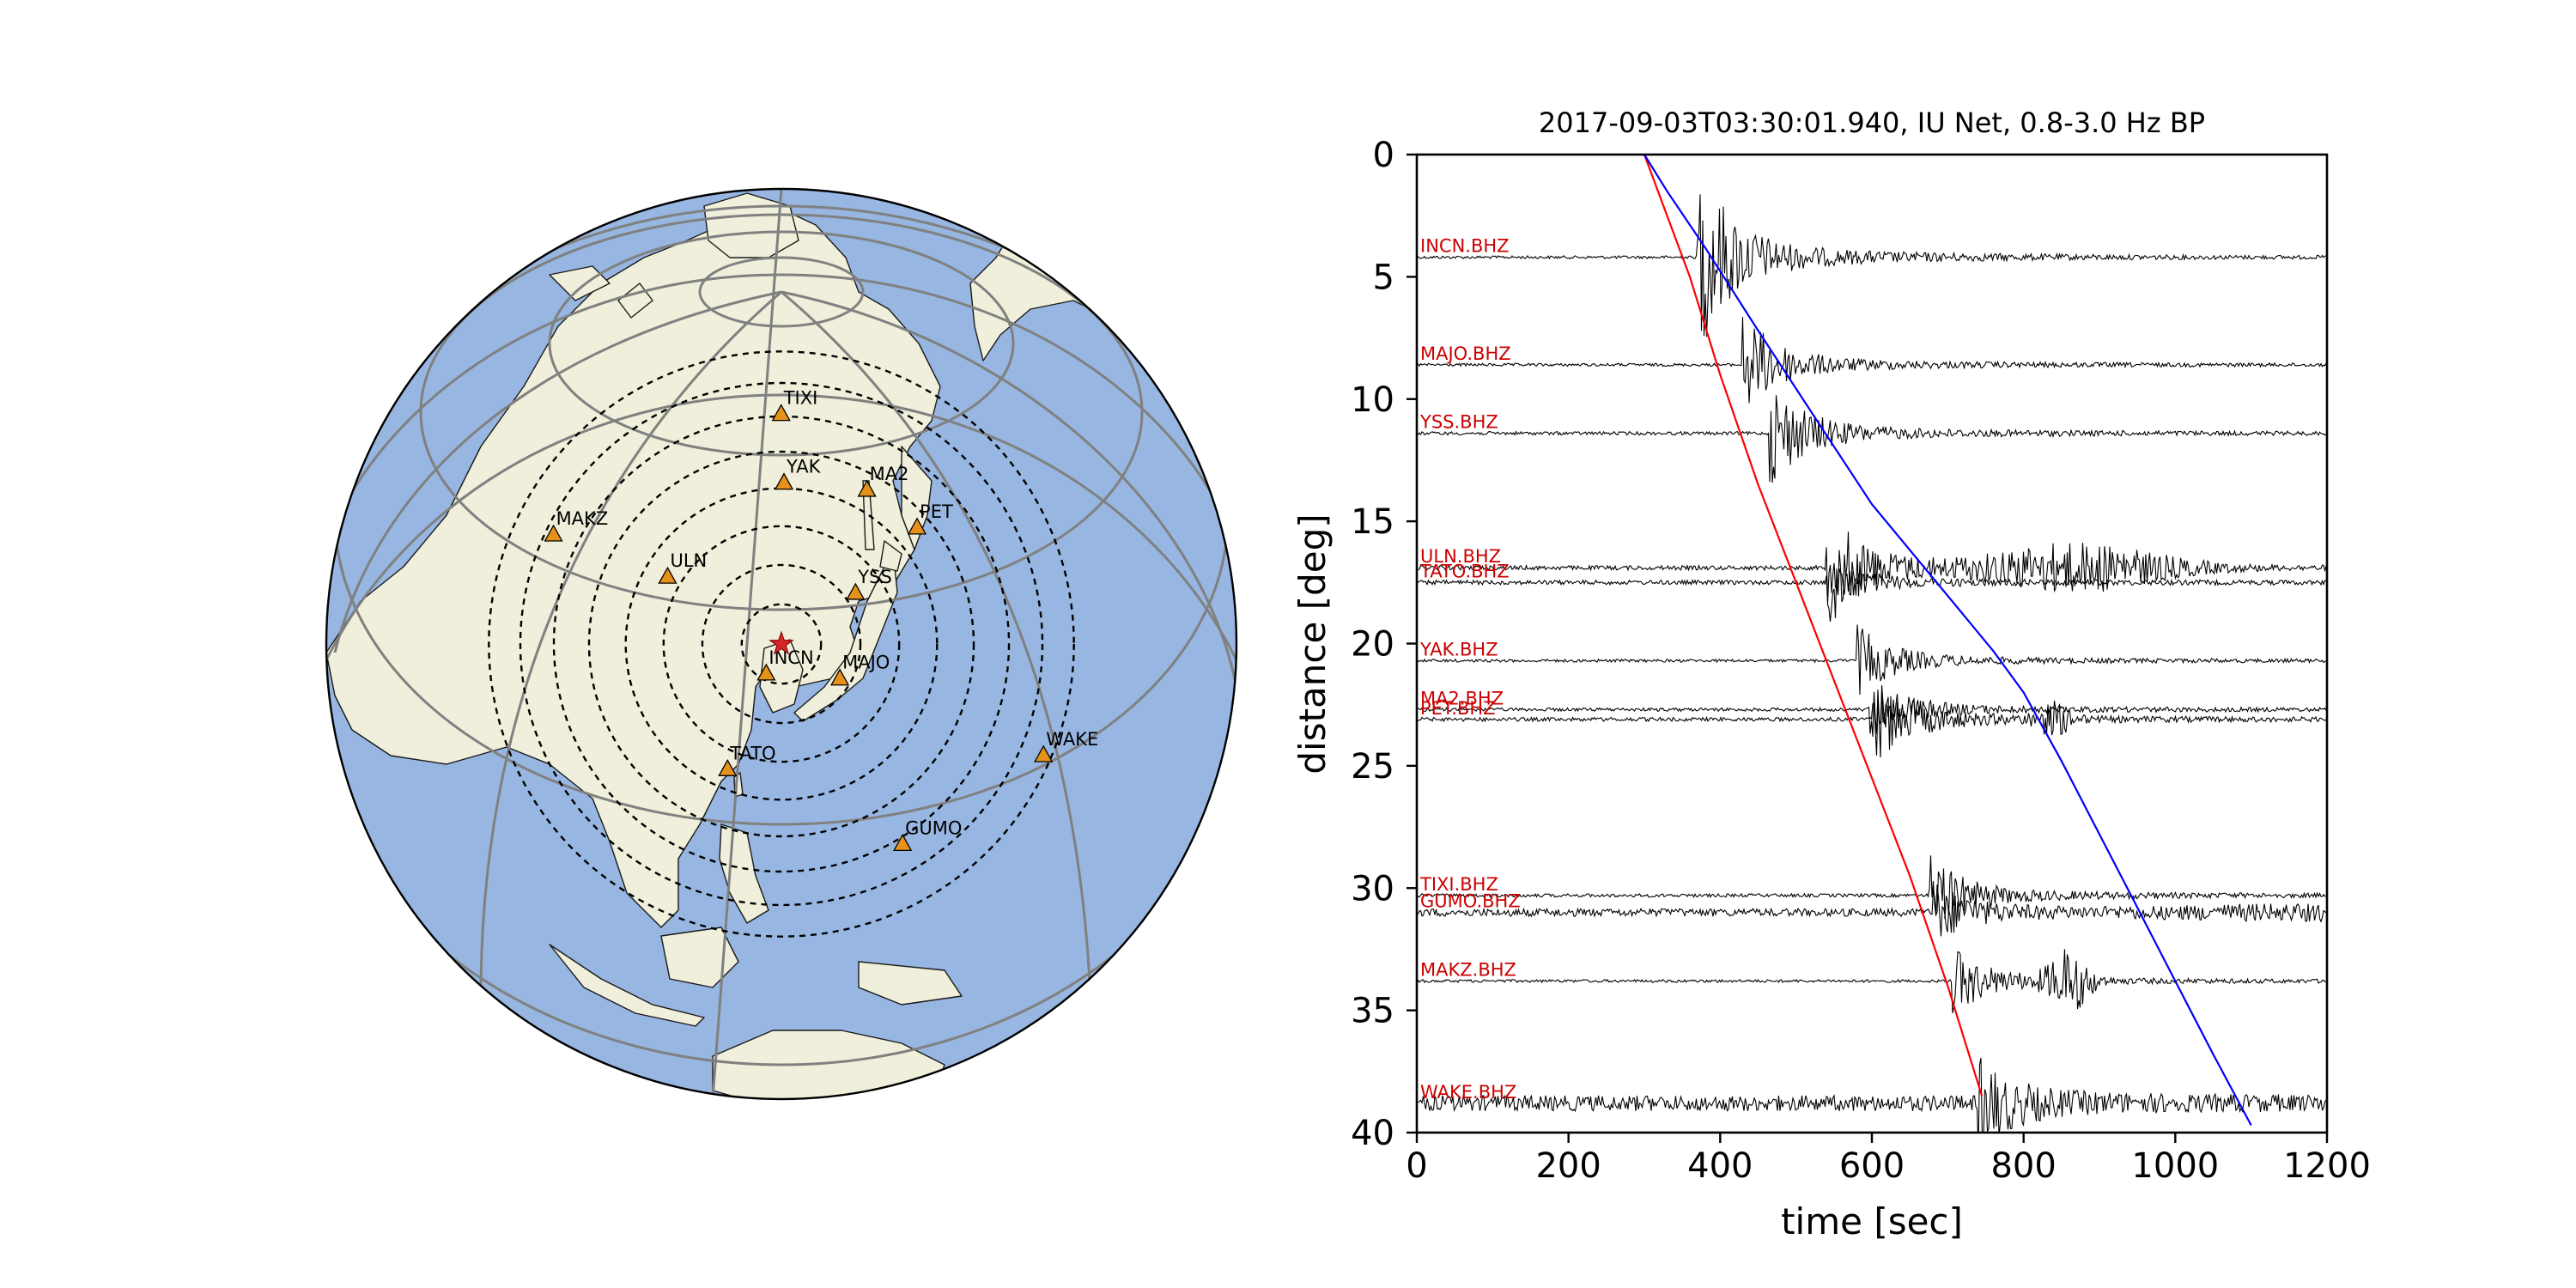 The width and height of the screenshot is (2576, 1288). I want to click on trace-label: TATO.BHZ, so click(1464, 571).